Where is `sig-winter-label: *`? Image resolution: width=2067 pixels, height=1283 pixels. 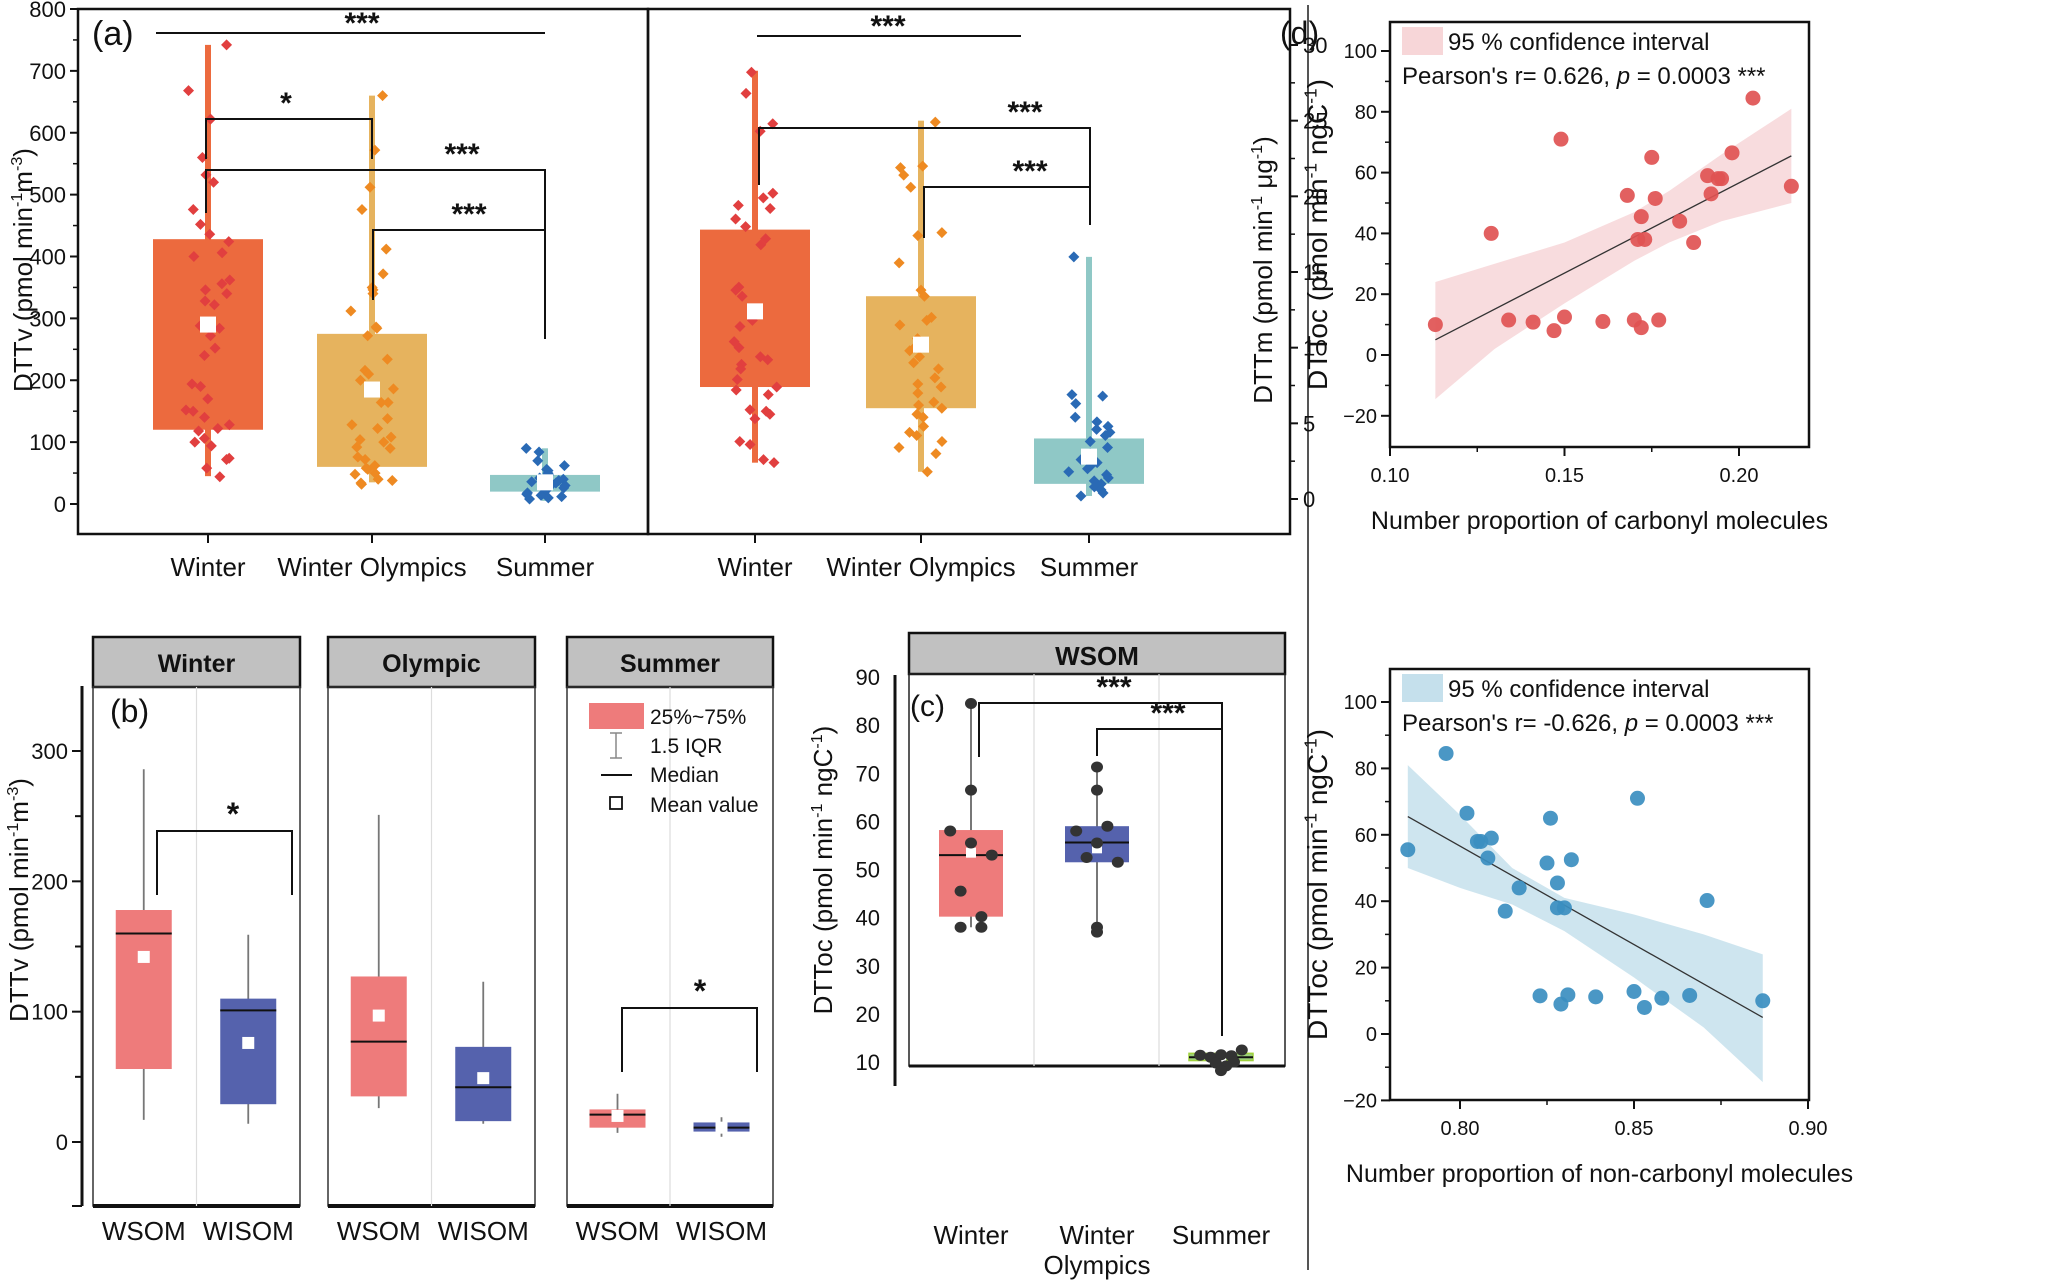
sig-winter-label: * is located at coordinates (233, 814).